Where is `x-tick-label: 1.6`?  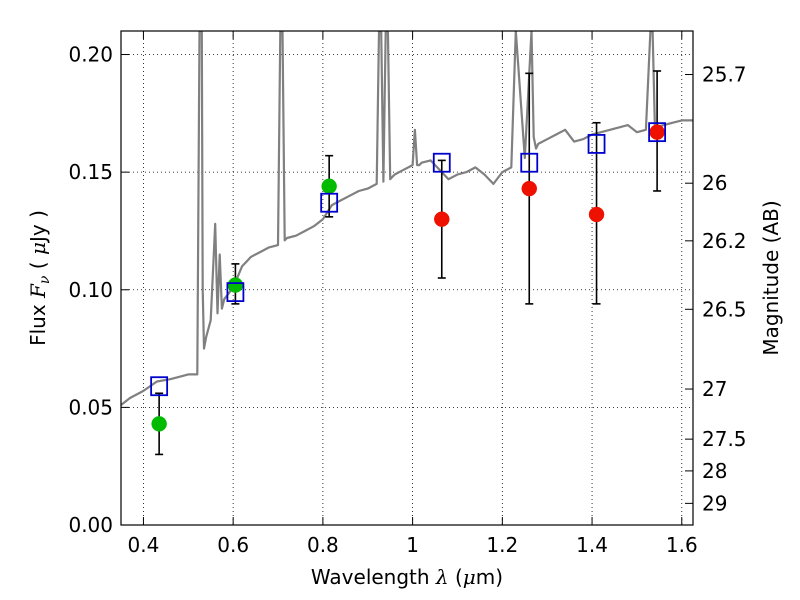
x-tick-label: 1.6 is located at coordinates (682, 545).